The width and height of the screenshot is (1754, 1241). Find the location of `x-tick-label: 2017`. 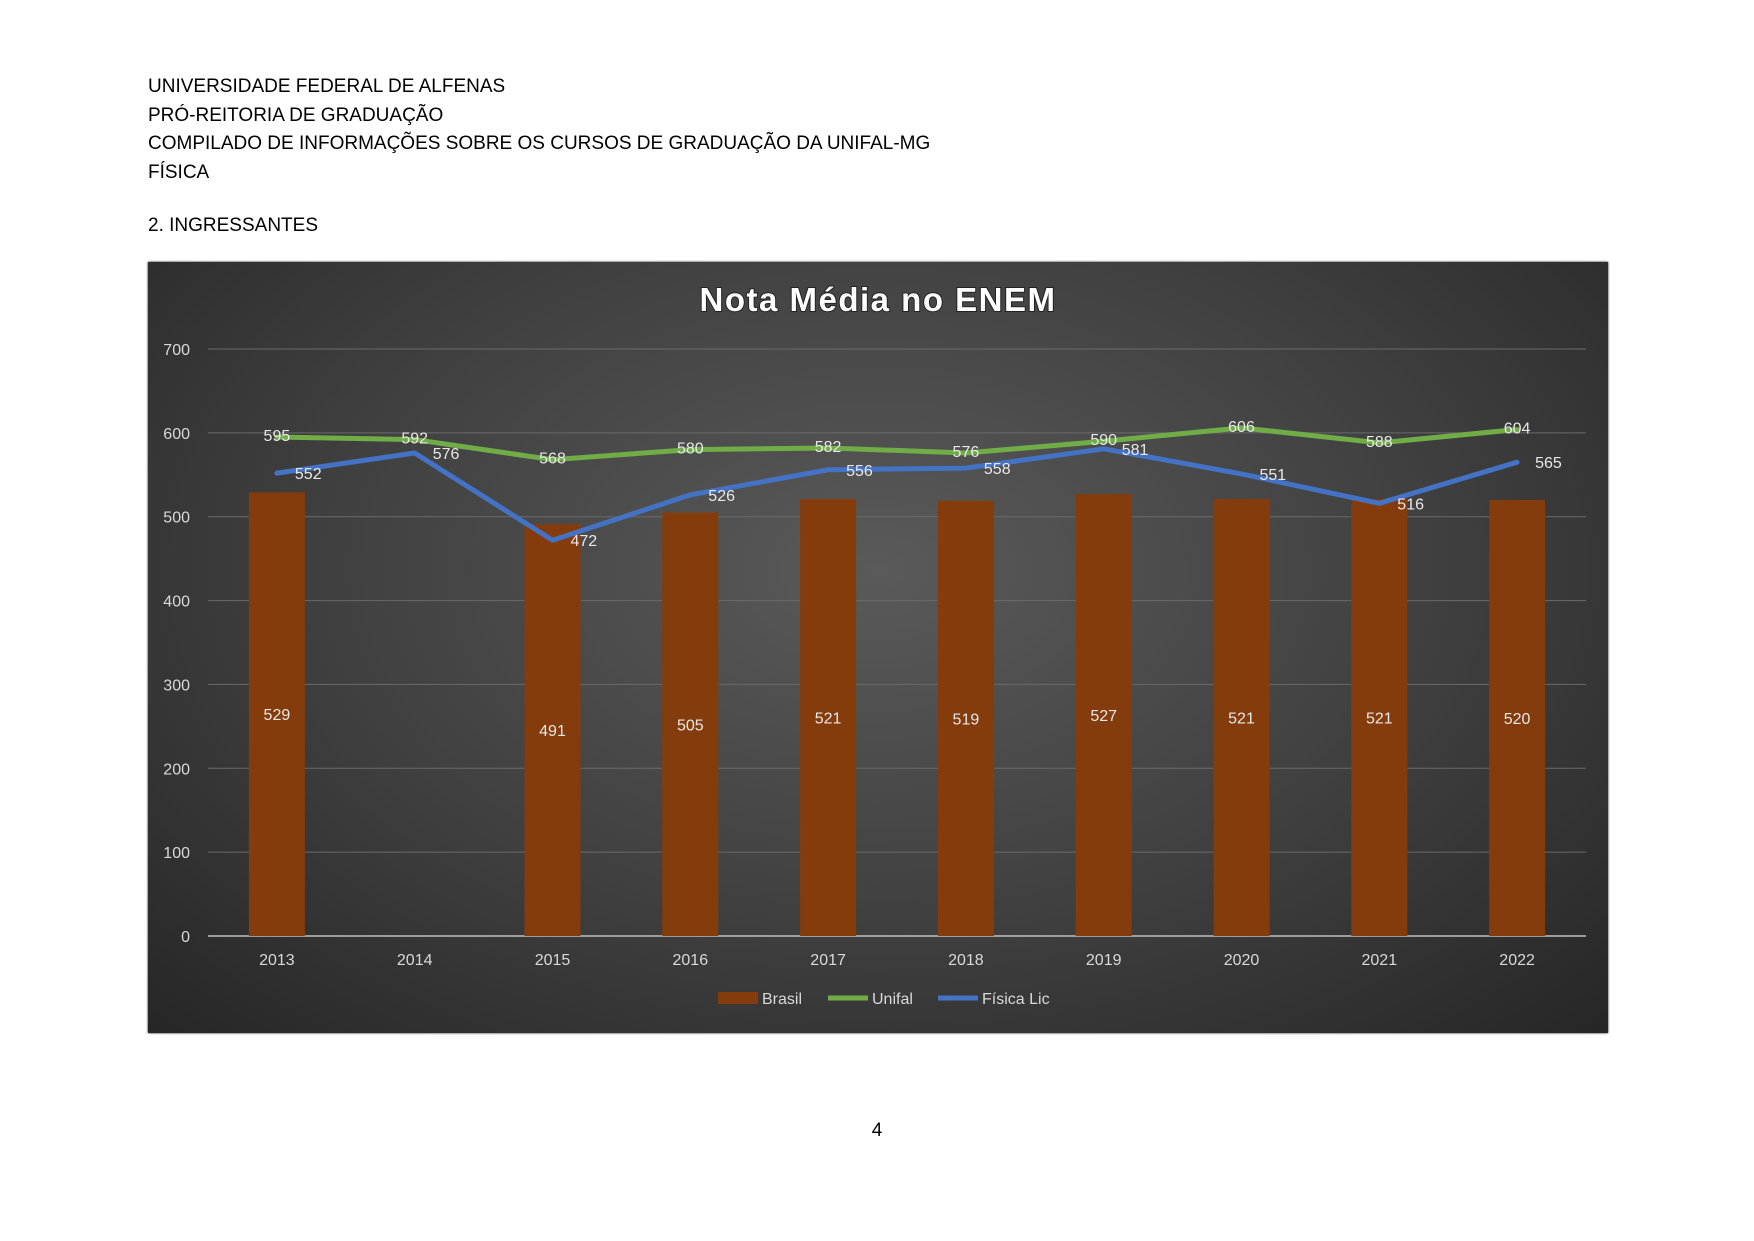

x-tick-label: 2017 is located at coordinates (828, 960).